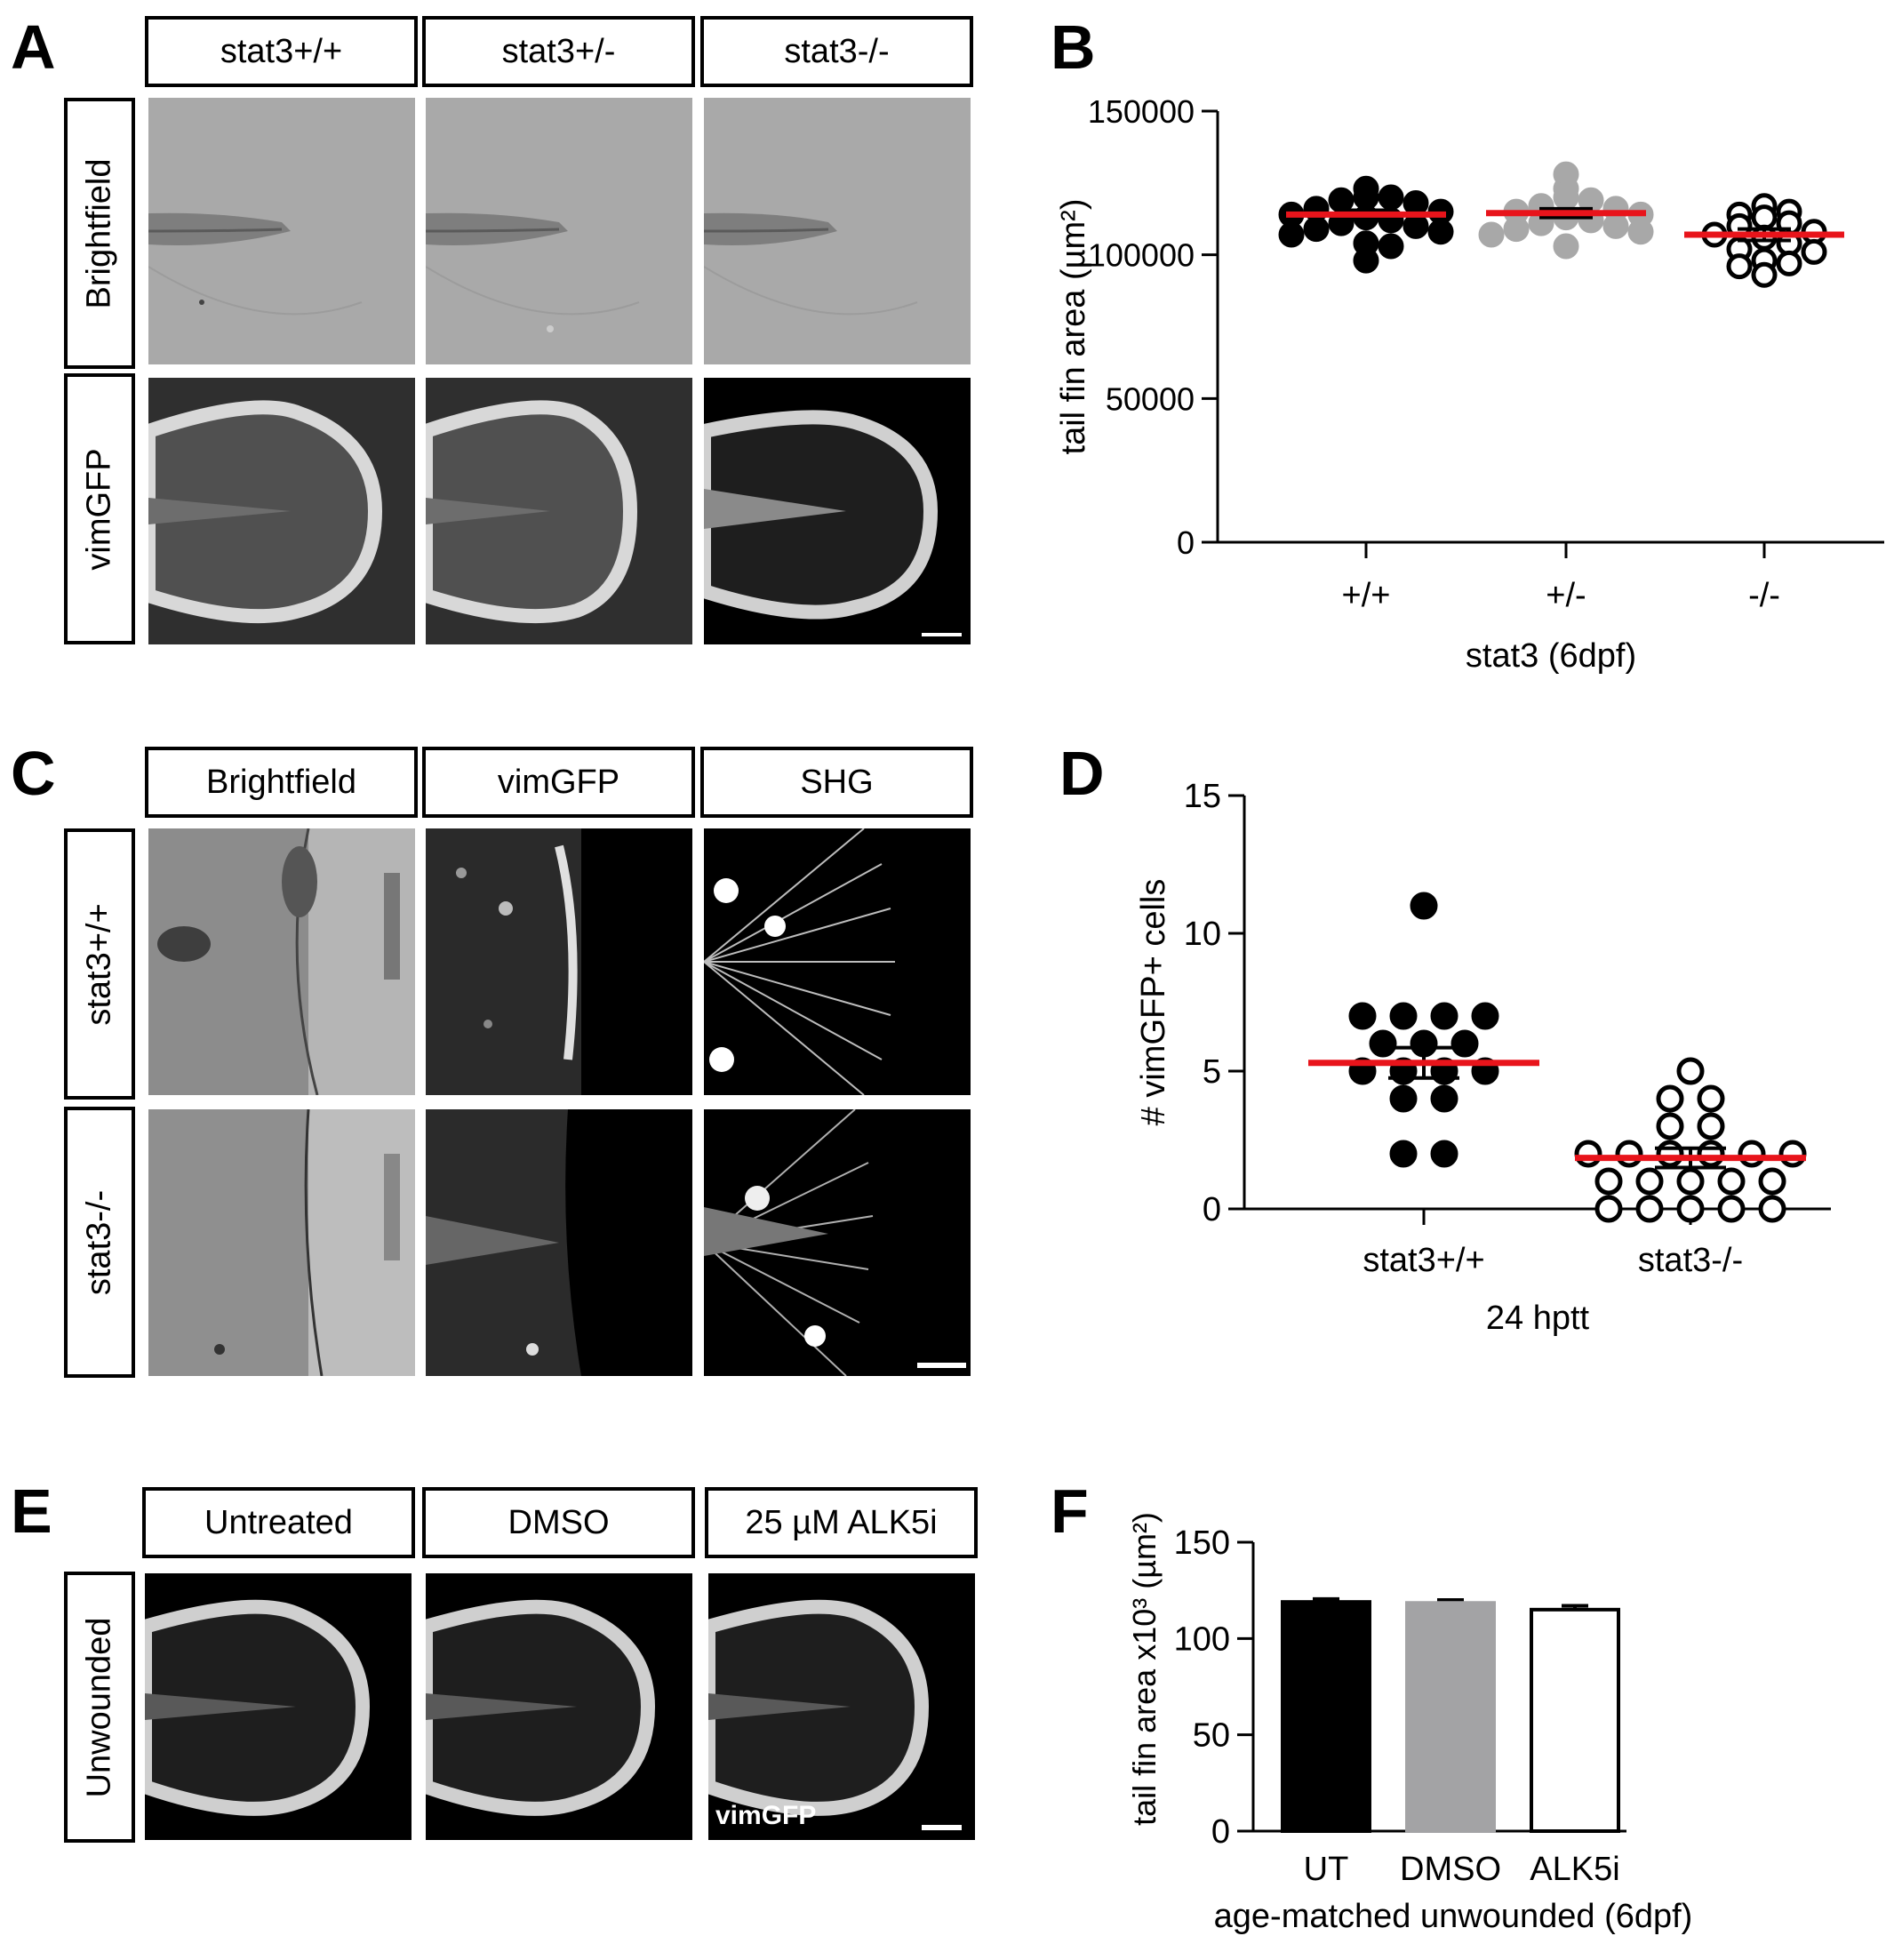  What do you see at coordinates (1538, 1318) in the screenshot?
I see `x-axis-title: 24 hptt` at bounding box center [1538, 1318].